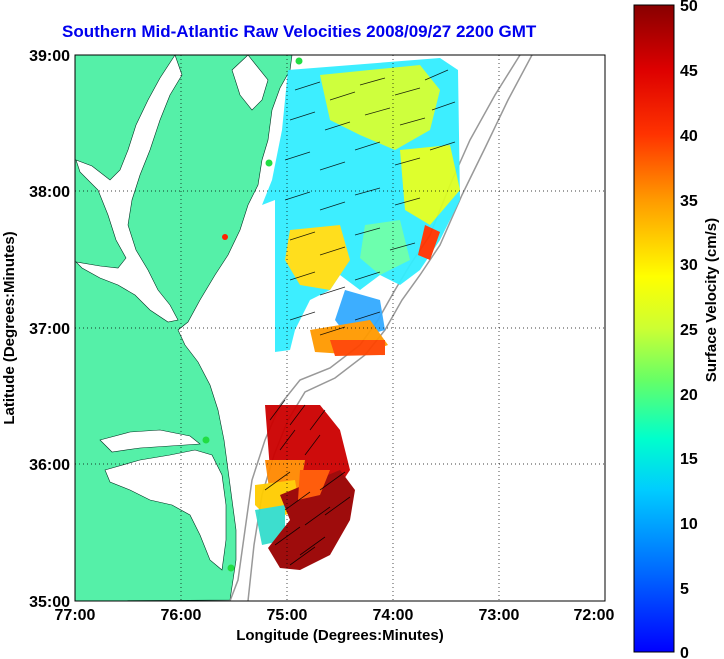 Image resolution: width=724 pixels, height=659 pixels. What do you see at coordinates (594, 615) in the screenshot?
I see `x-tick-label: 72:00` at bounding box center [594, 615].